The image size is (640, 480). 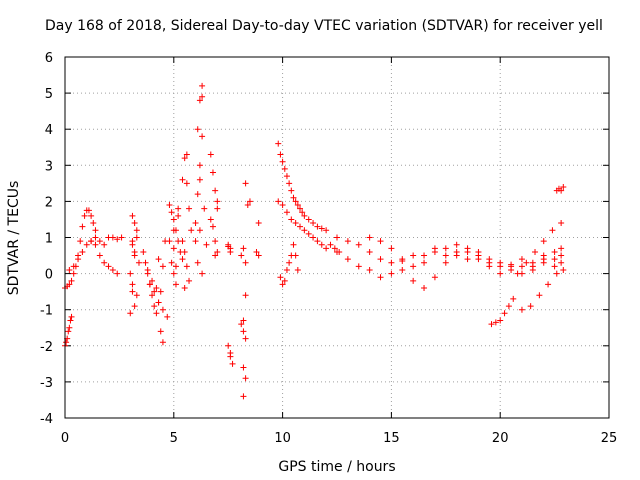 What do you see at coordinates (257, 239) in the screenshot?
I see `series-block-9h` at bounding box center [257, 239].